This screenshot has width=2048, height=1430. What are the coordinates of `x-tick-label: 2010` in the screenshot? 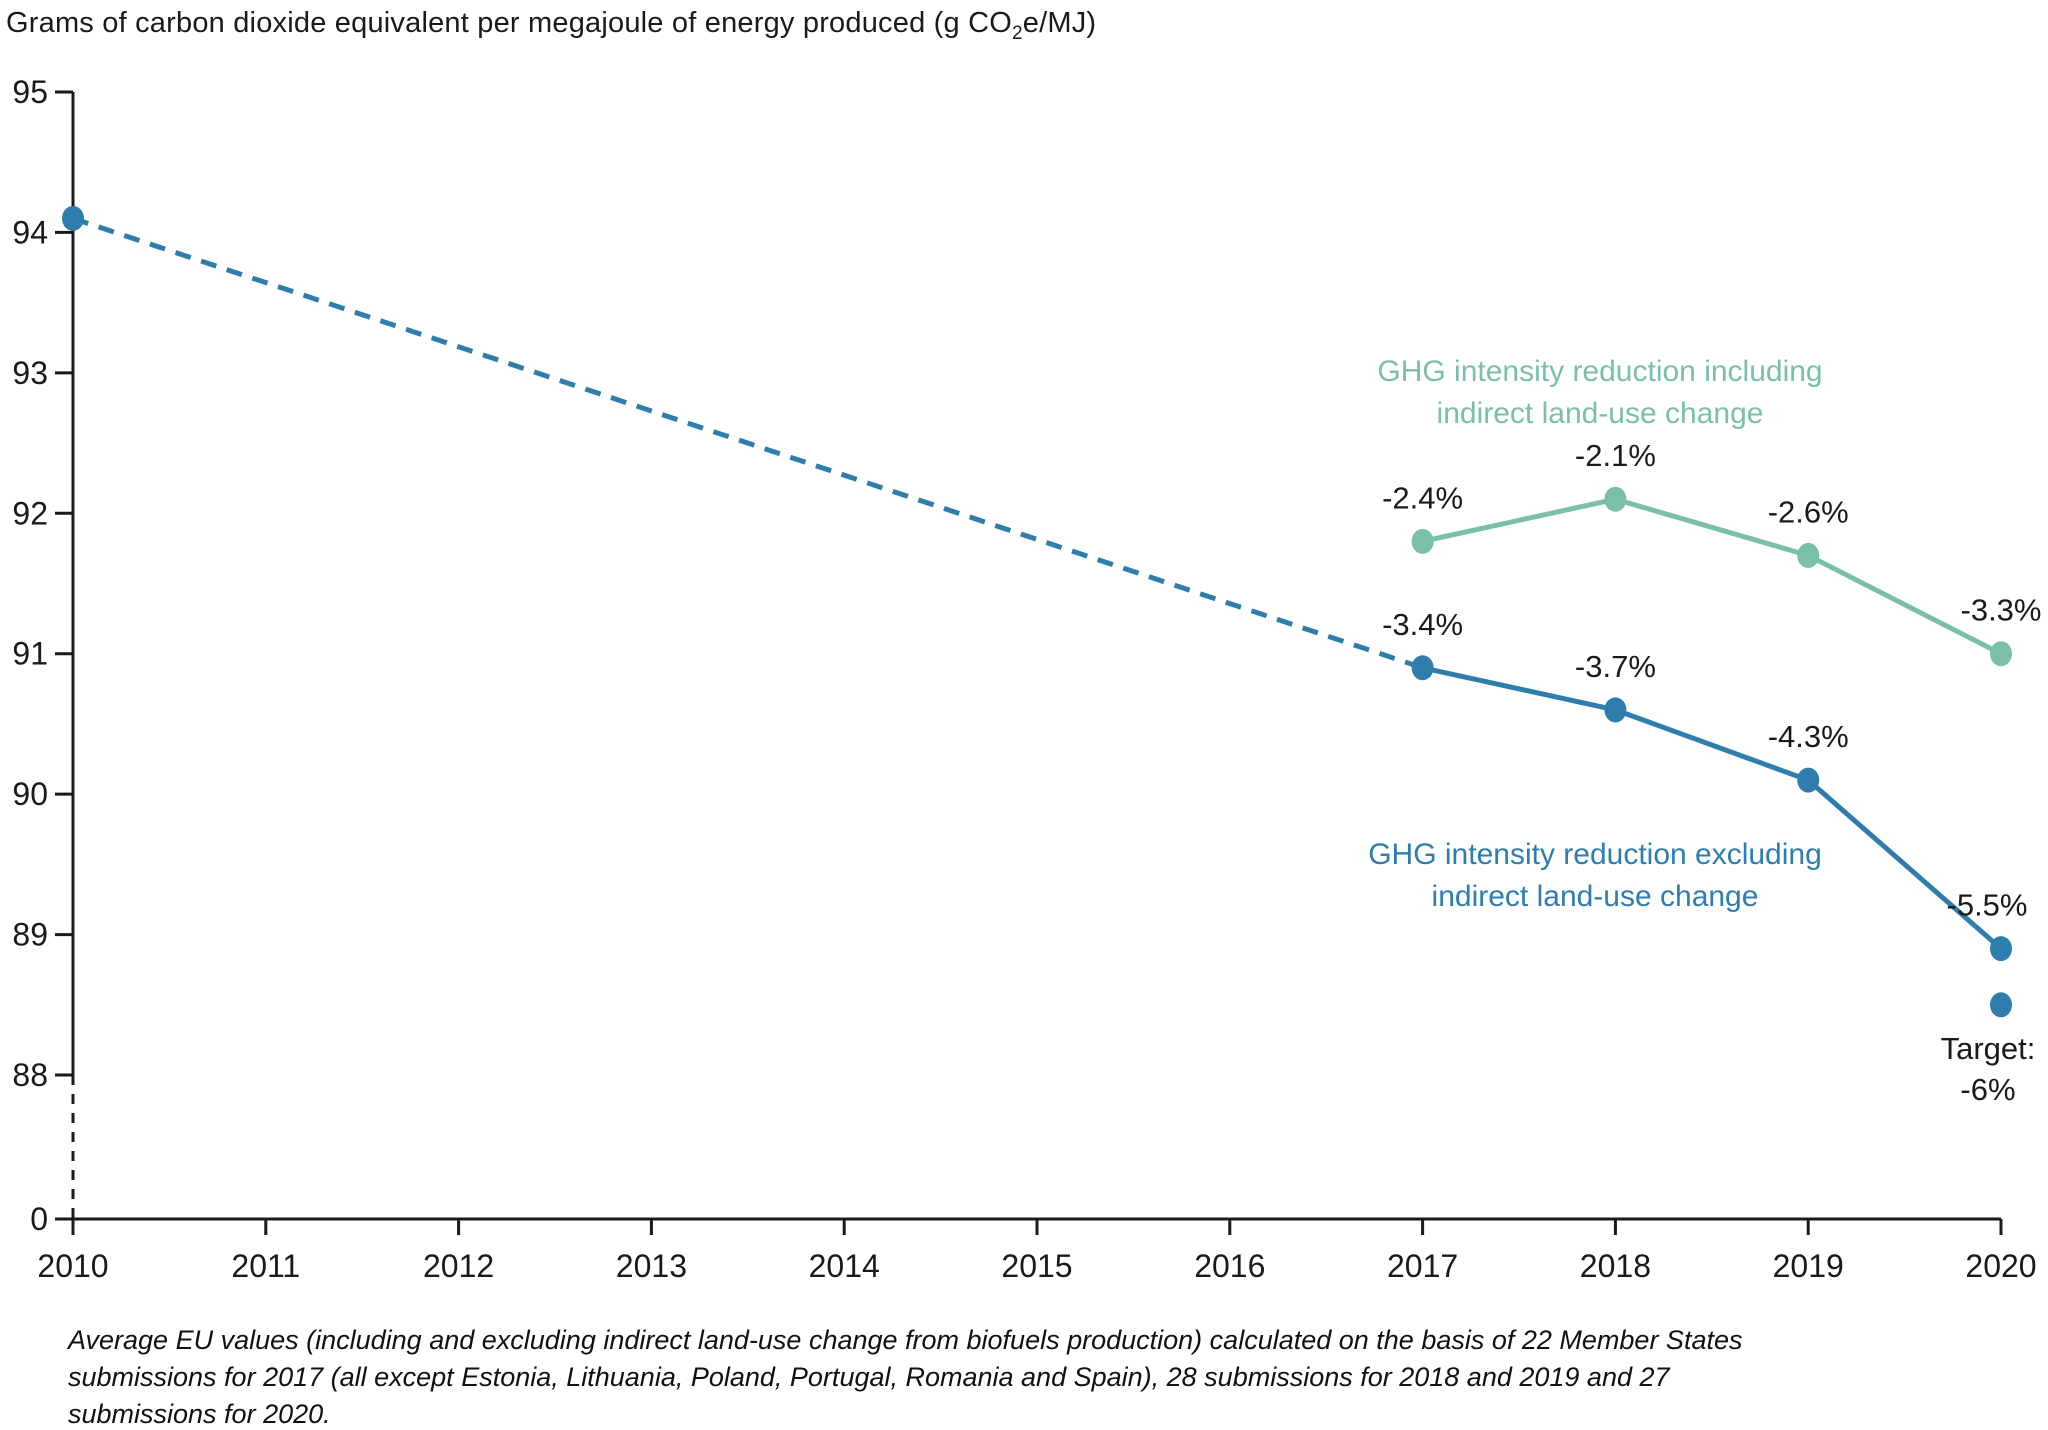 It's located at (72, 1266).